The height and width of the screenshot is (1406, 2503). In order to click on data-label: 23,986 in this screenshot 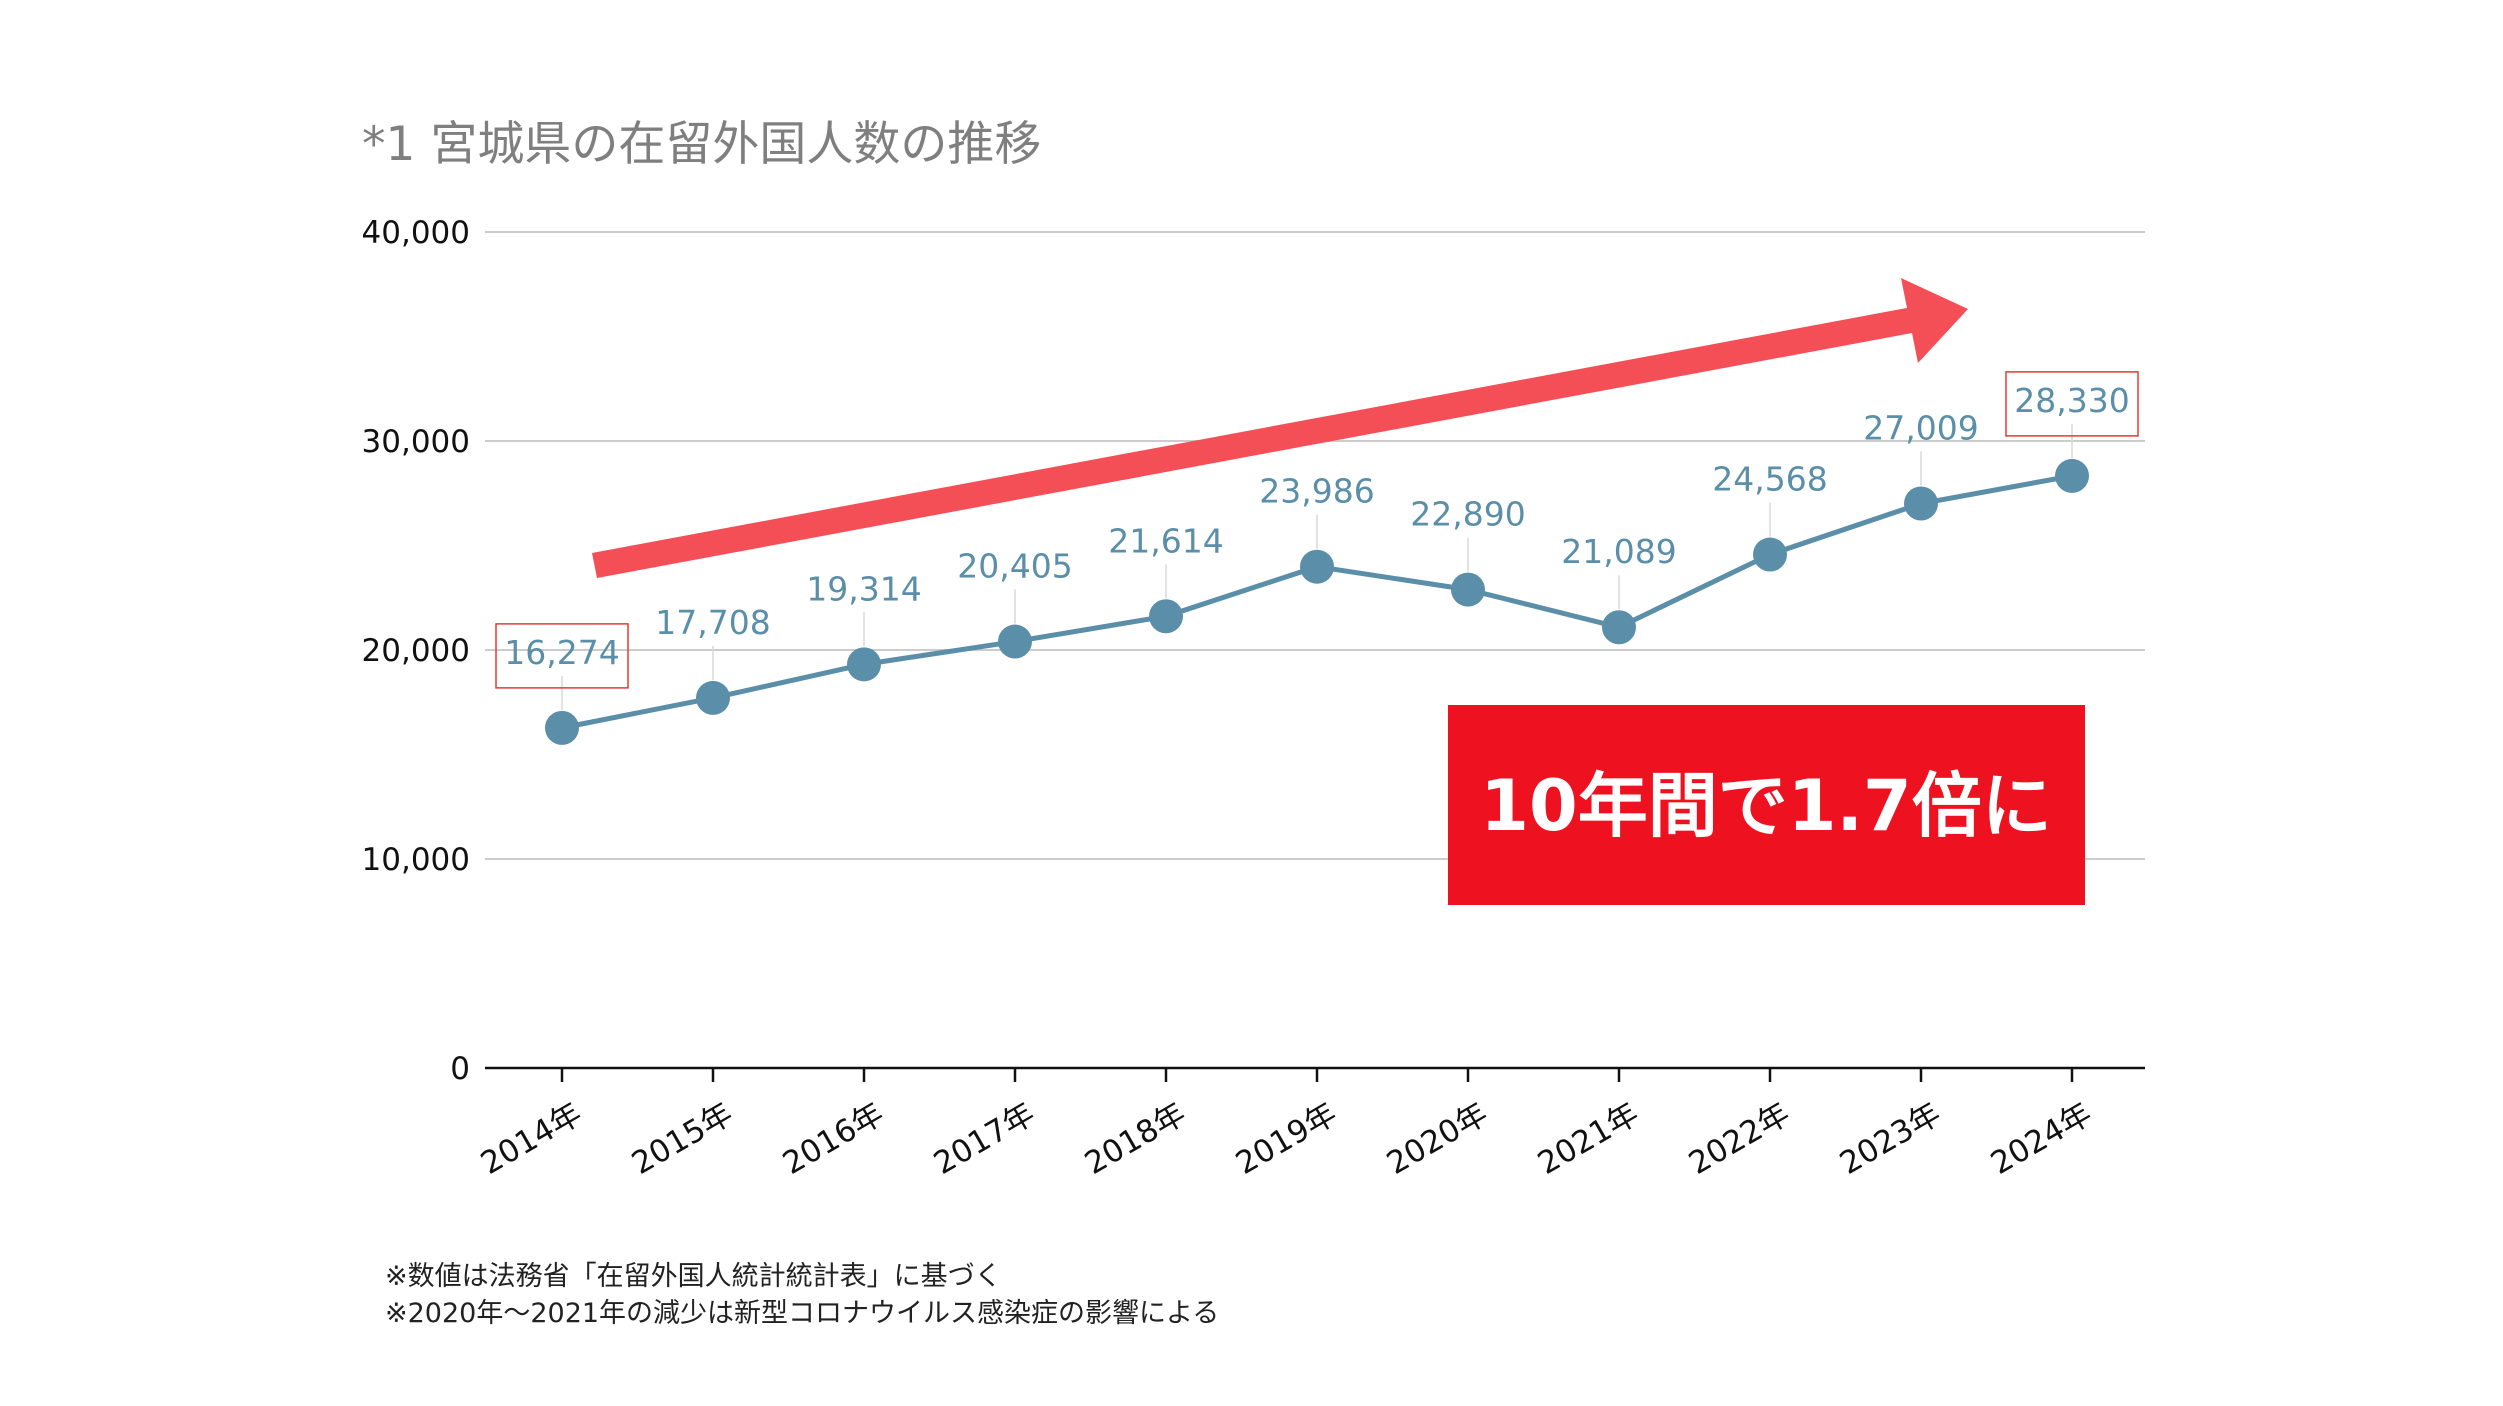, I will do `click(1316, 491)`.